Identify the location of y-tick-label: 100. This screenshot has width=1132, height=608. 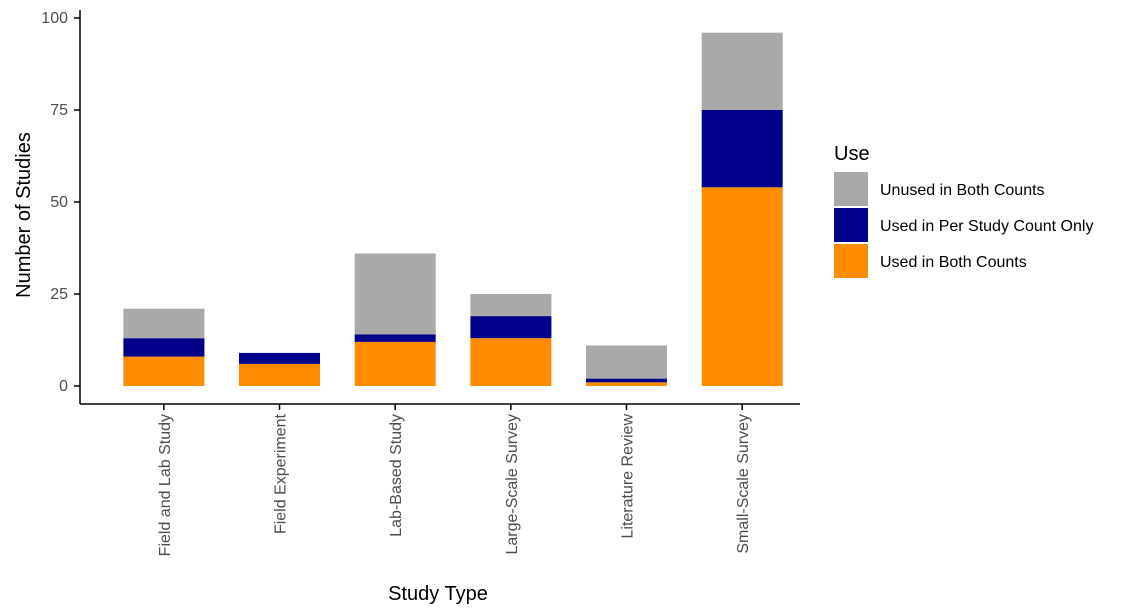
(54, 18).